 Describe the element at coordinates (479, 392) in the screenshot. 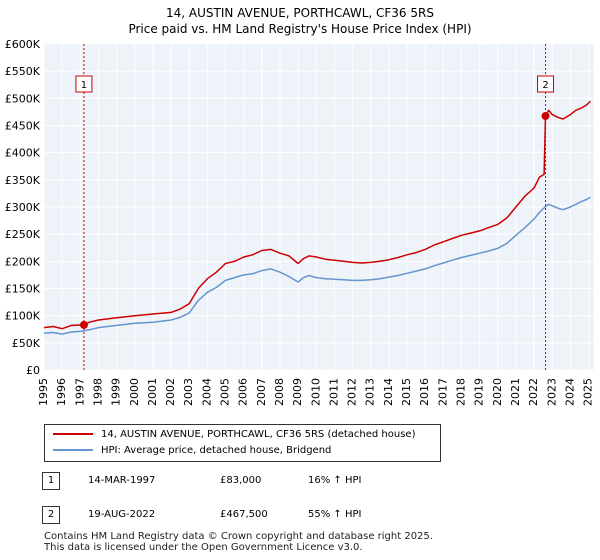

I see `x-tick-label: 2019` at that location.